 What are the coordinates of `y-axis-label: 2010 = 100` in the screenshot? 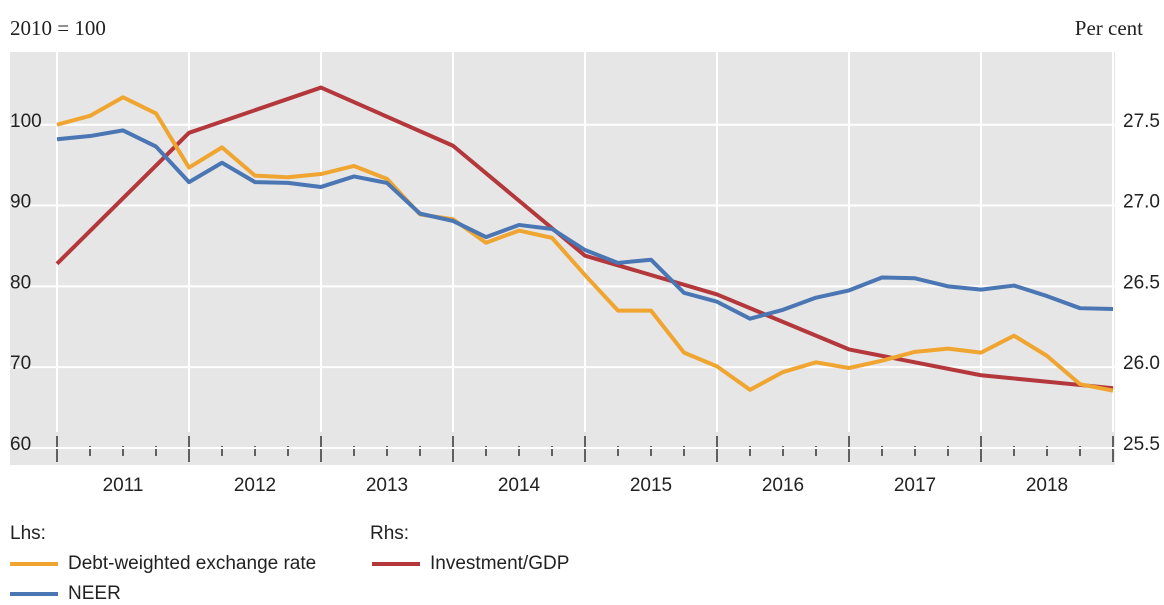 It's located at (58, 28).